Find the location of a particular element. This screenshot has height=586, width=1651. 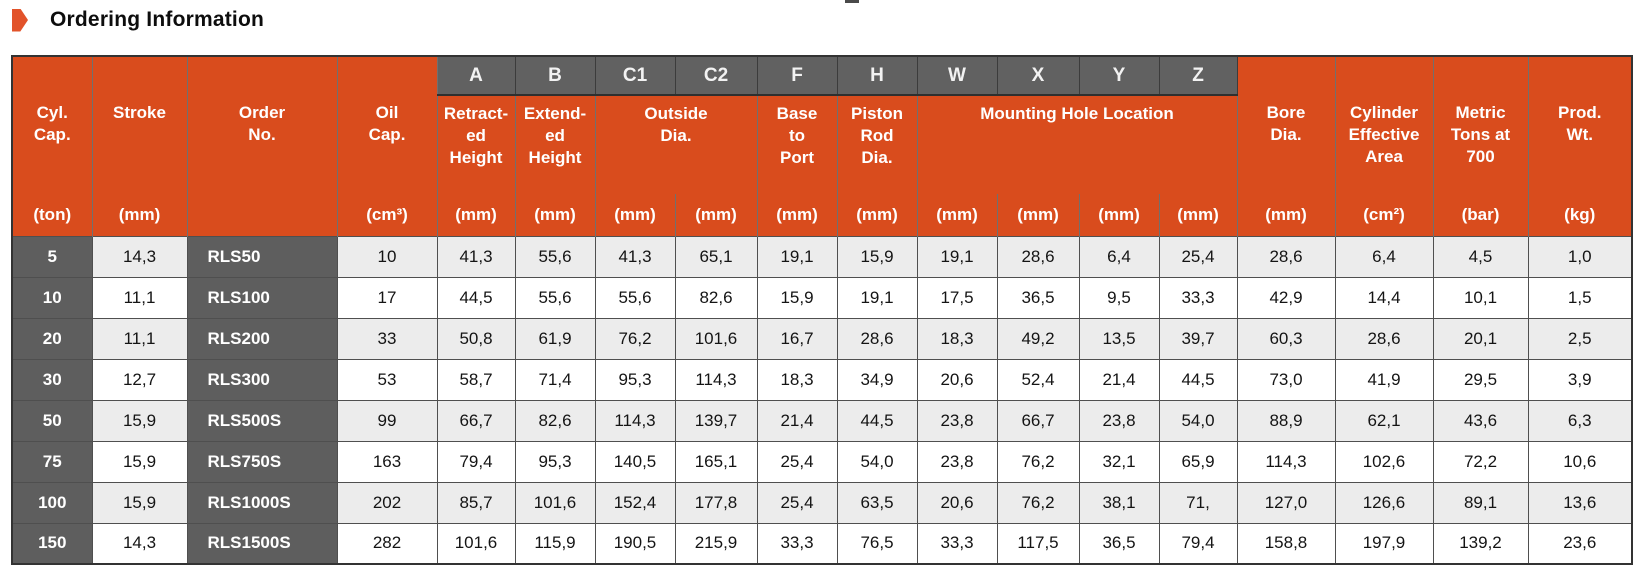

cell-cyl-cap: 75 is located at coordinates (52, 461).